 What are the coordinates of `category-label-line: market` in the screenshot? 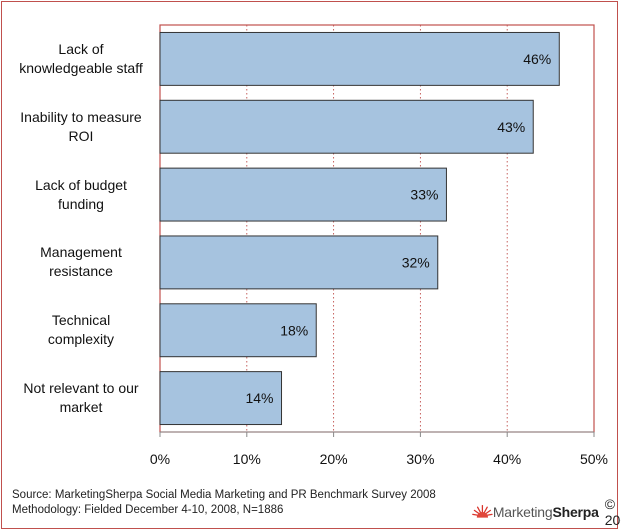 It's located at (81, 407).